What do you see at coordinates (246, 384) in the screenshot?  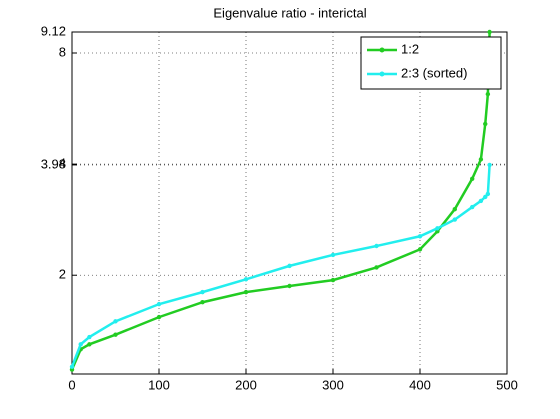 I see `x-tick-label: 200` at bounding box center [246, 384].